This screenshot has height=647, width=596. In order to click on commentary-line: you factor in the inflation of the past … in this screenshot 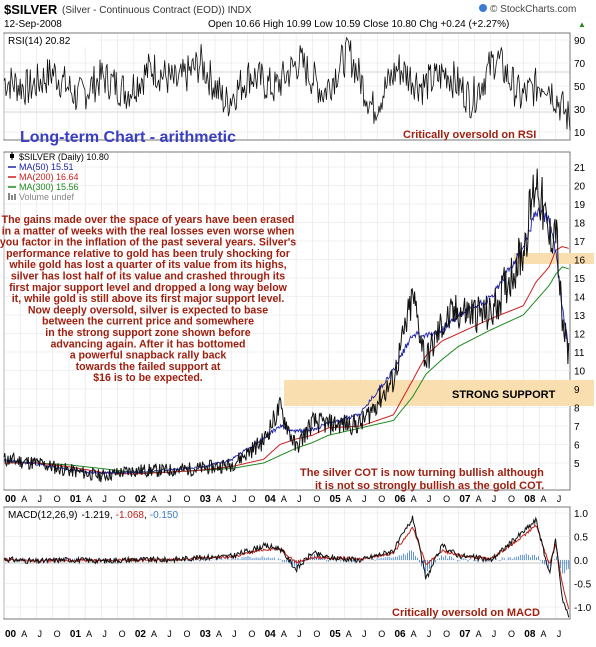, I will do `click(148, 243)`.